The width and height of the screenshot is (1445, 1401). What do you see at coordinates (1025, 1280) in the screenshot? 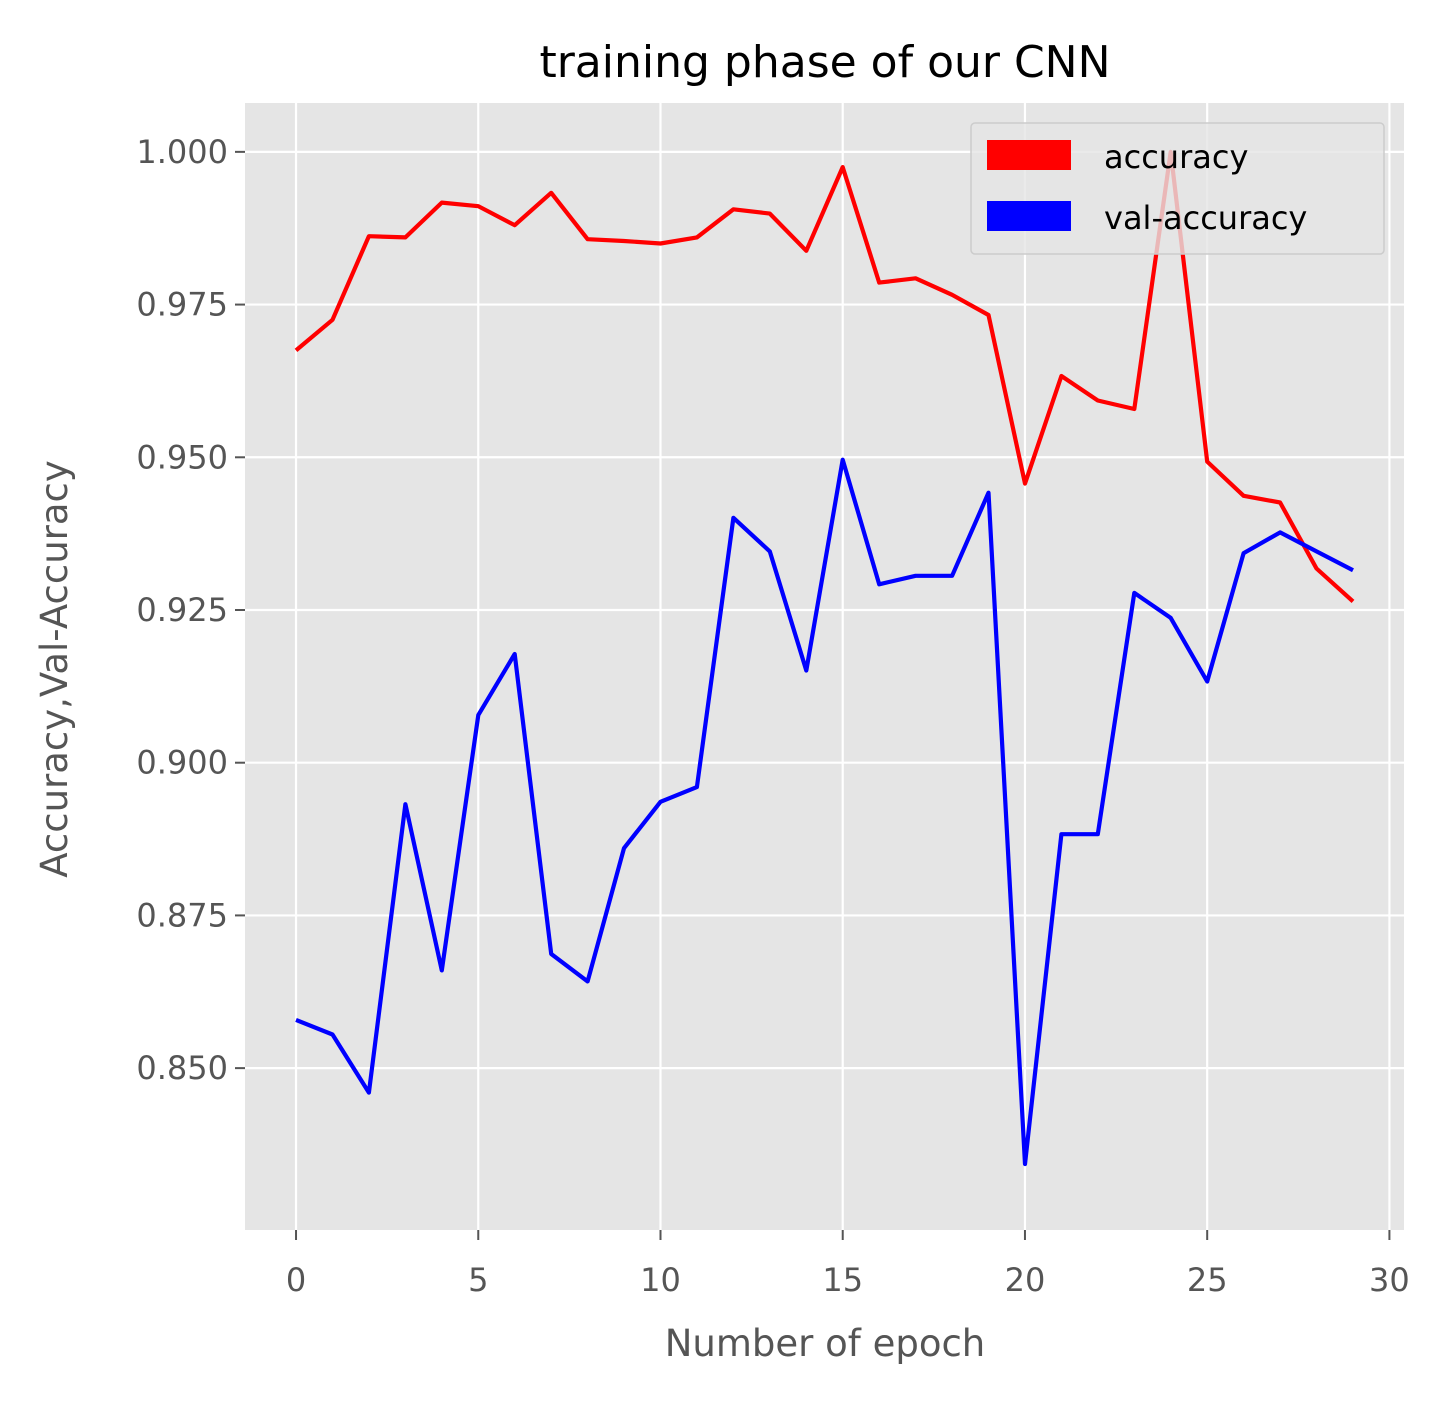
I see `x-tick-label: 20` at bounding box center [1025, 1280].